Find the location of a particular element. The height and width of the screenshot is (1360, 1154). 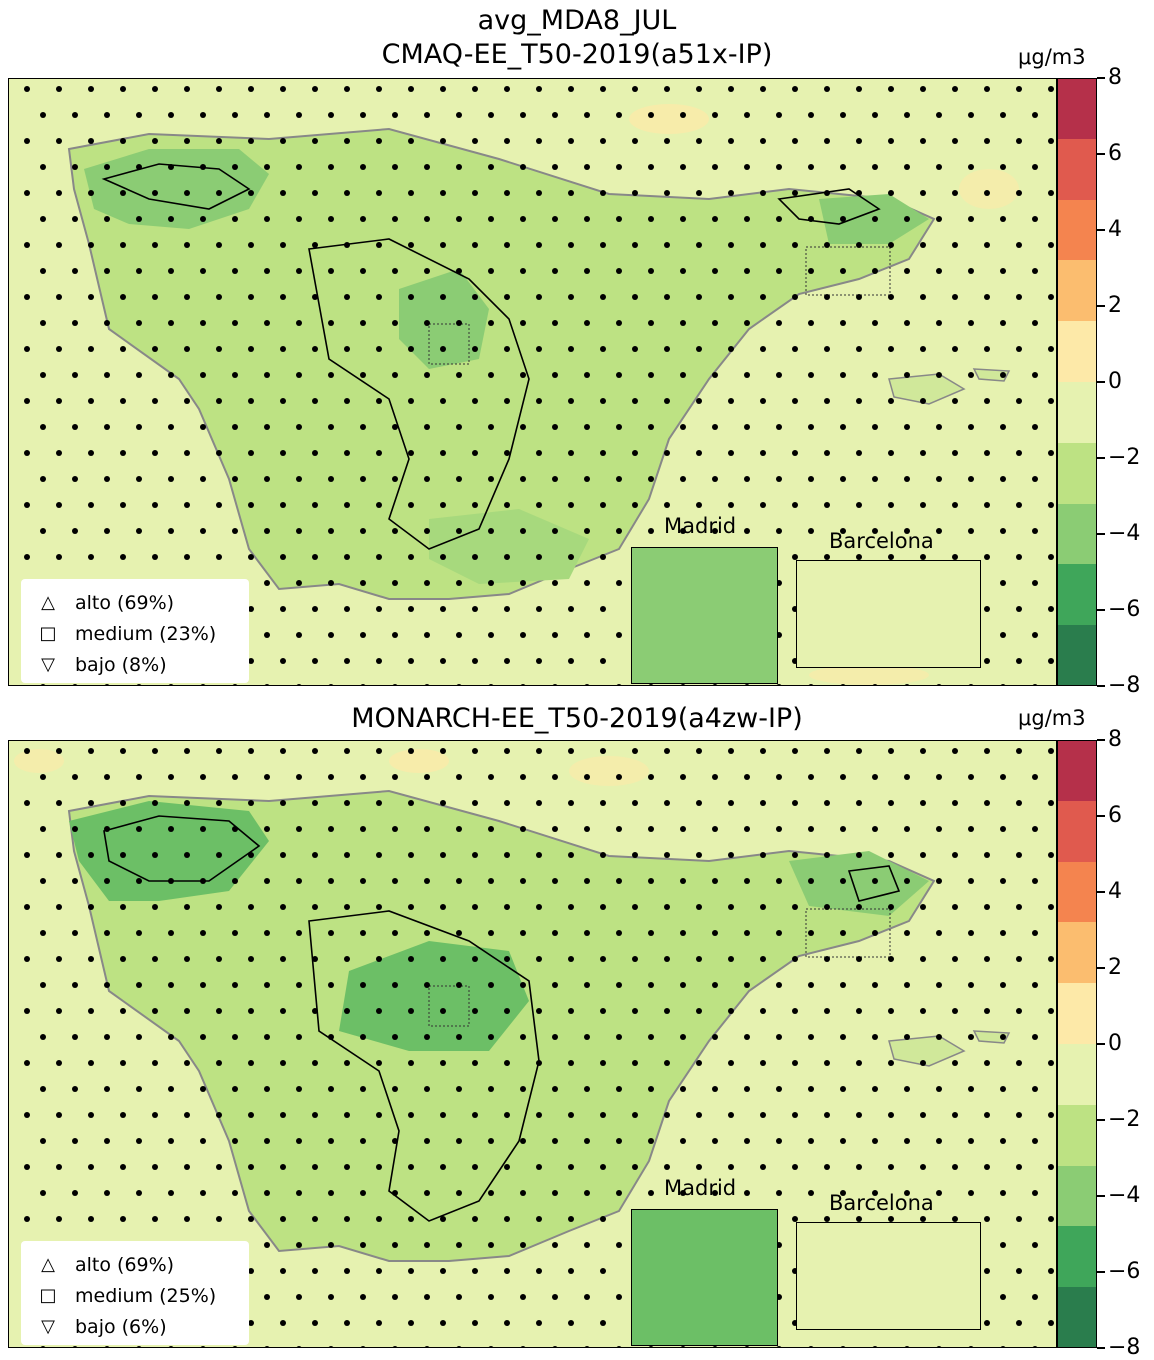

top-sea-patches is located at coordinates (824, 394).